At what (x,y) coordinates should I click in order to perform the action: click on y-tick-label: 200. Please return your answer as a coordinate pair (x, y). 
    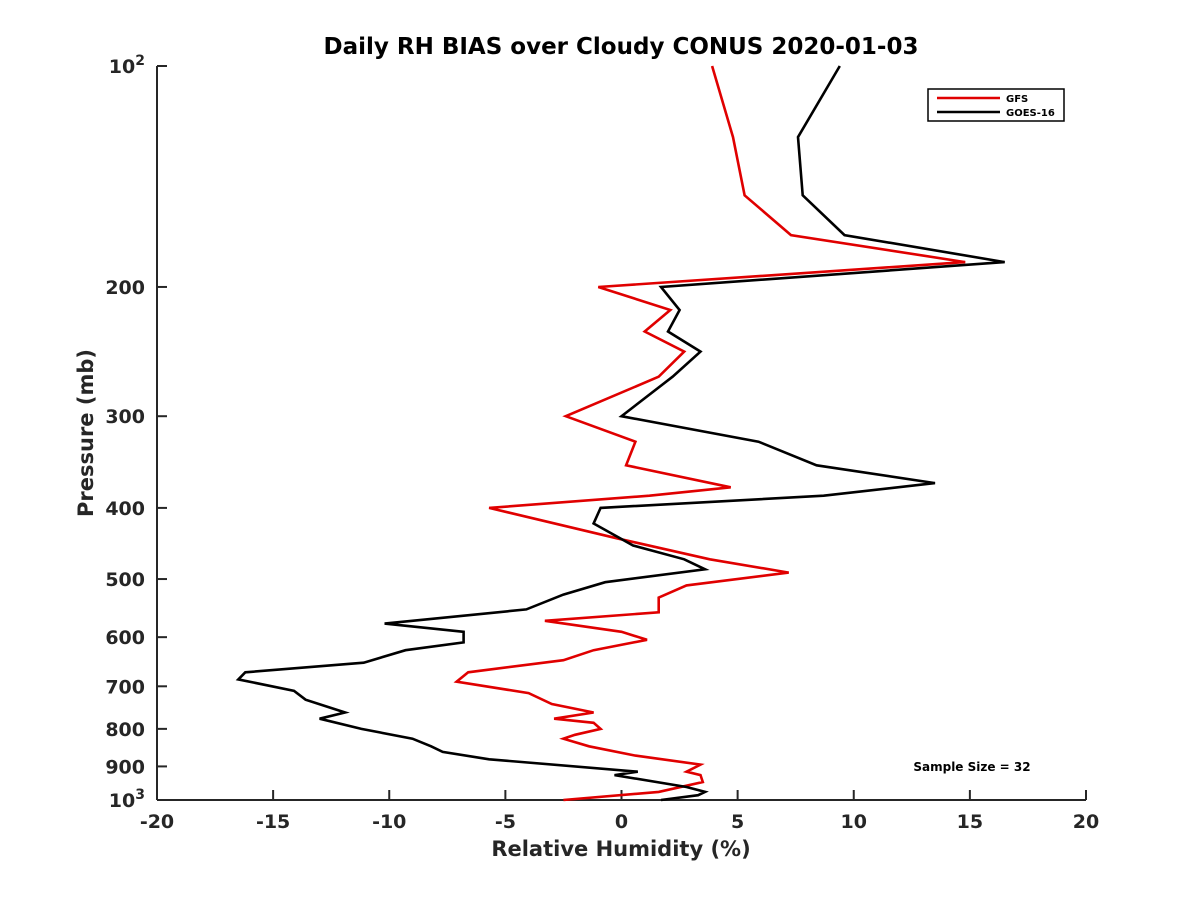
    Looking at the image, I should click on (125, 288).